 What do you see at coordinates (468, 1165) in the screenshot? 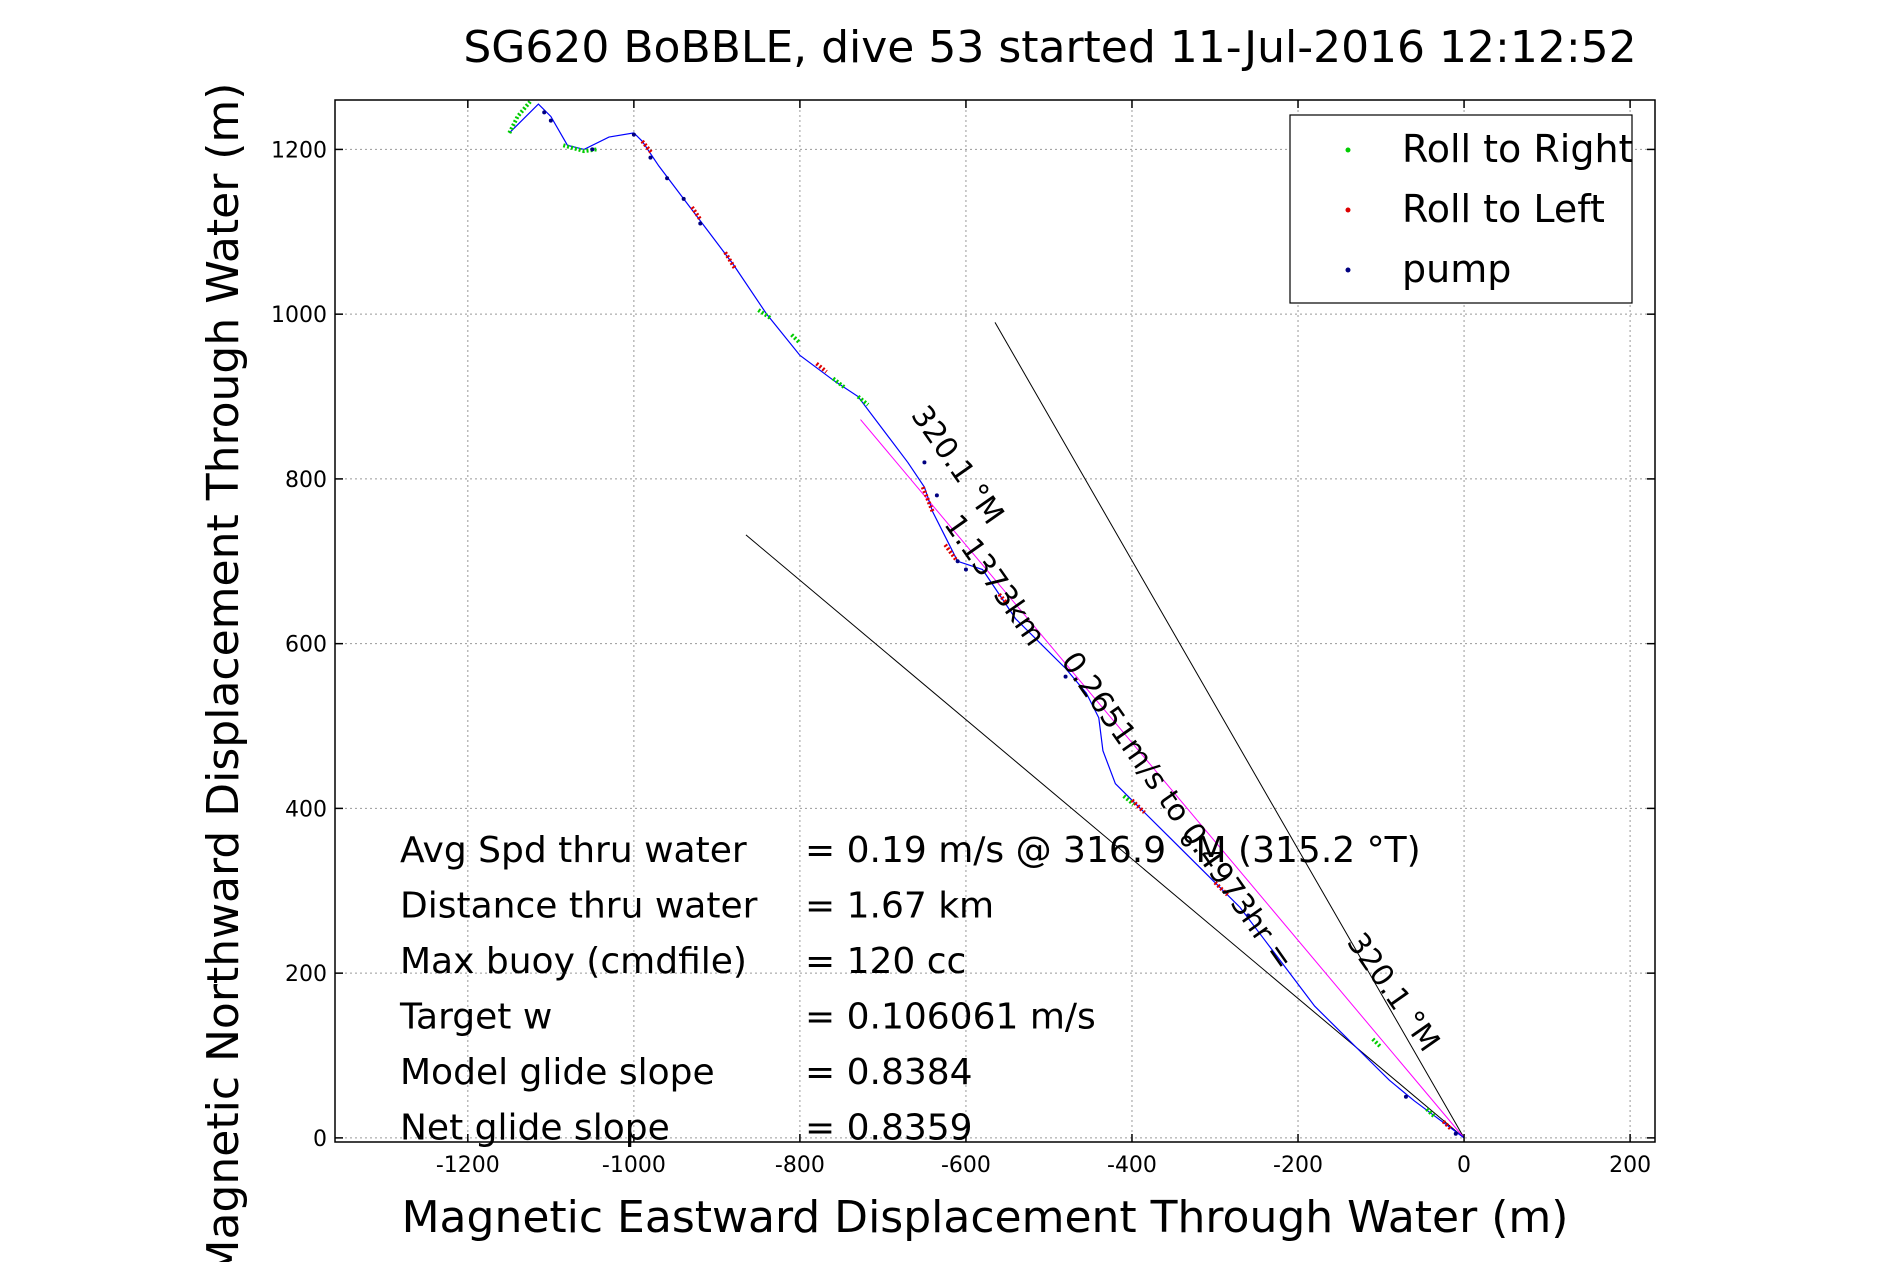
I see `x-tick-label: -1200` at bounding box center [468, 1165].